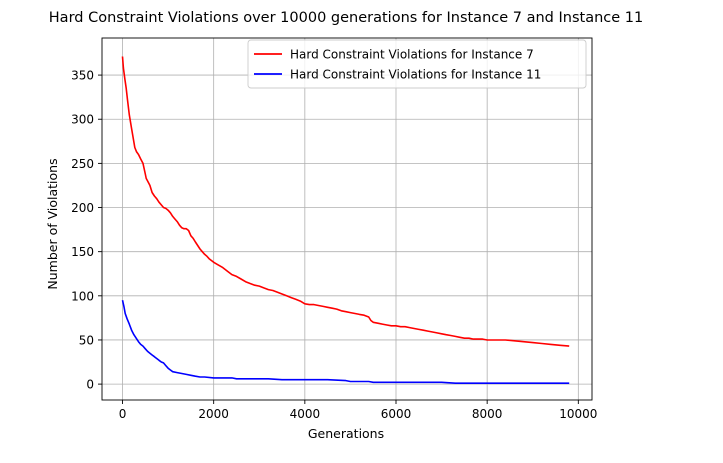 The height and width of the screenshot is (463, 723). What do you see at coordinates (82, 252) in the screenshot?
I see `y-tick-label: 150` at bounding box center [82, 252].